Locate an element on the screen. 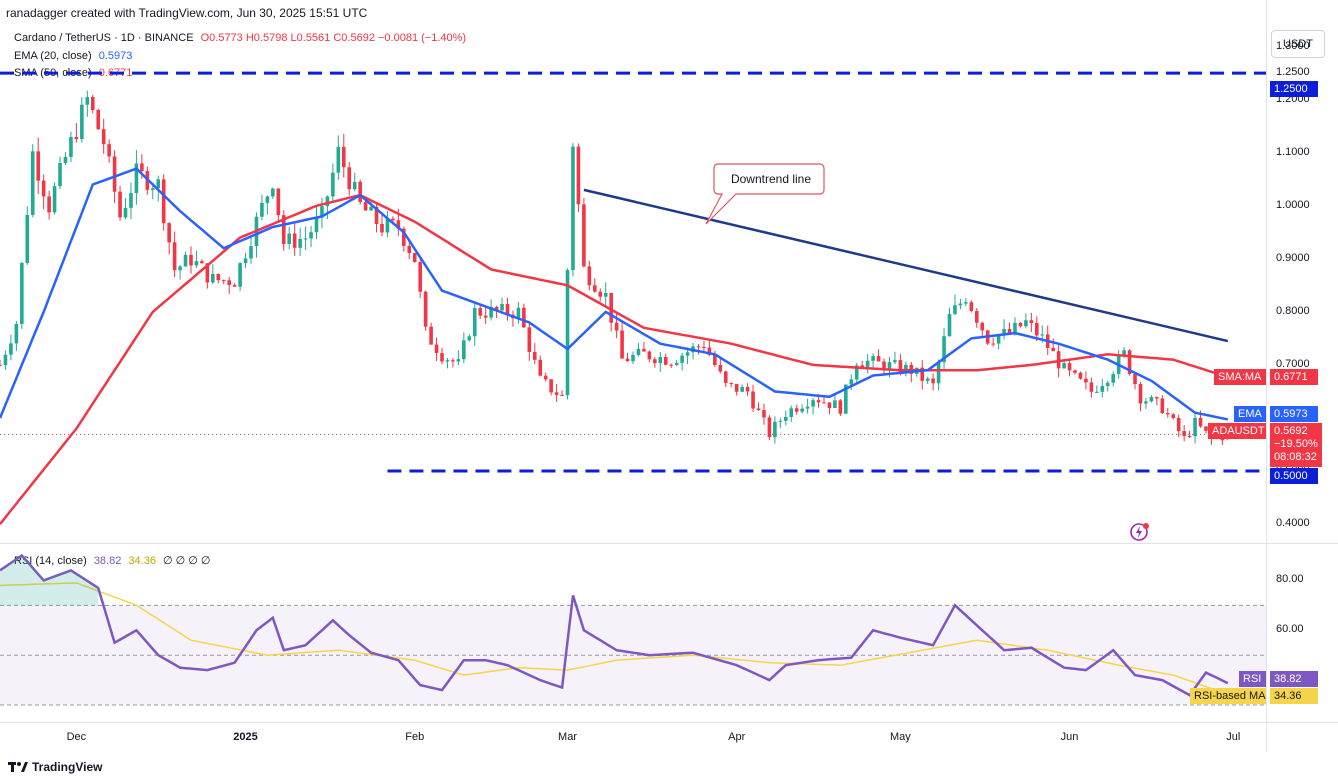 This screenshot has height=779, width=1338. ema-legend: EMA (20, close) 0.5973 is located at coordinates (73, 56).